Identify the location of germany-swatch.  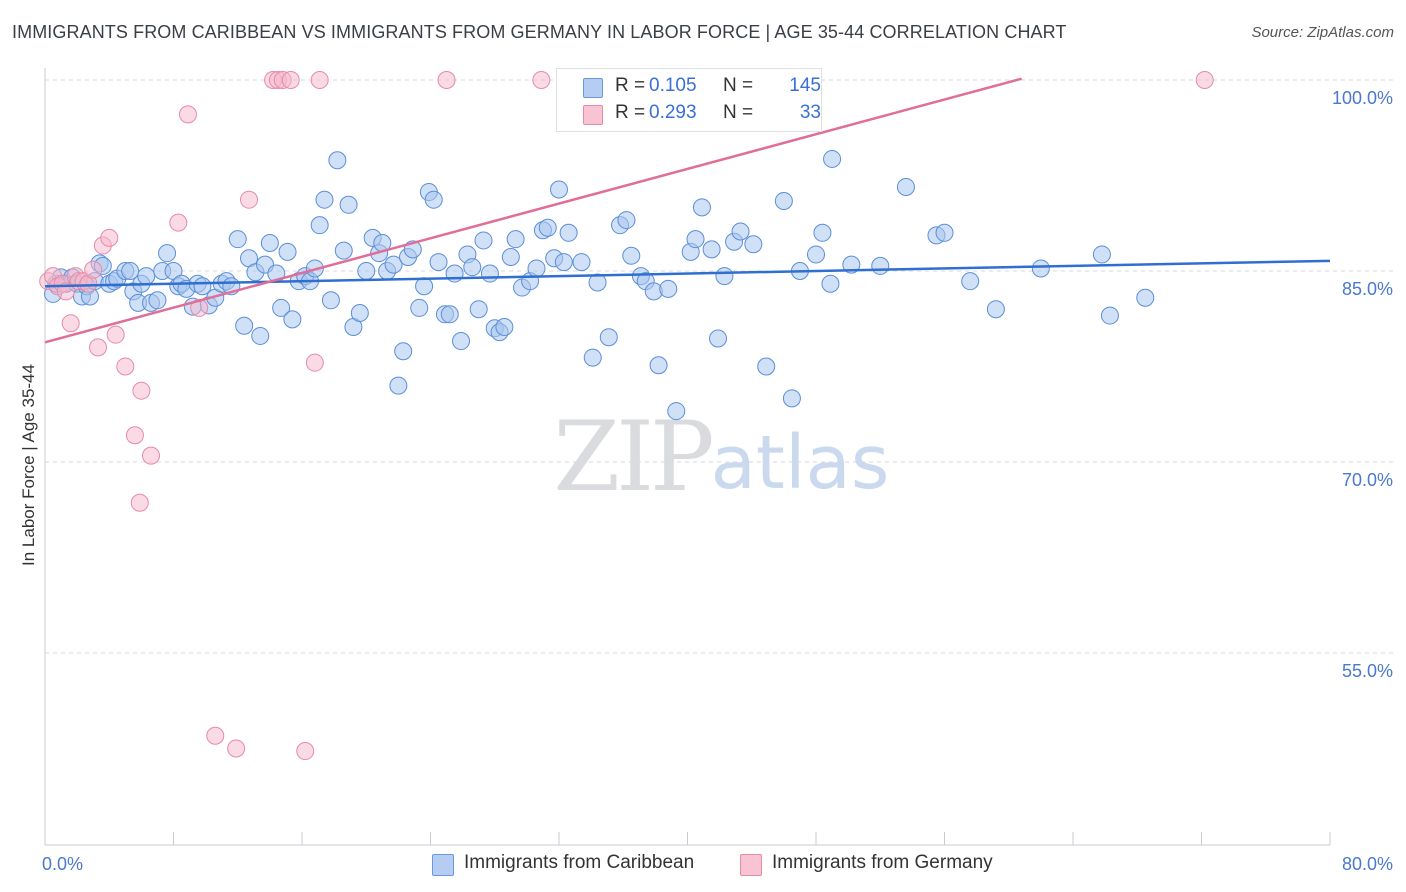
(751, 865).